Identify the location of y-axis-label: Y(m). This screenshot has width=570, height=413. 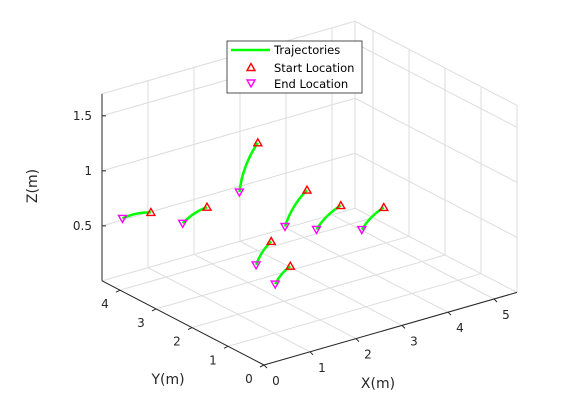
(167, 380).